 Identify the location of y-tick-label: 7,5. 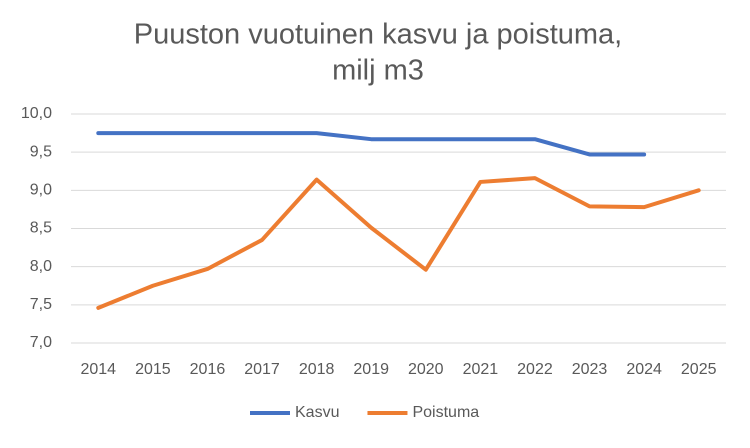
(41, 304).